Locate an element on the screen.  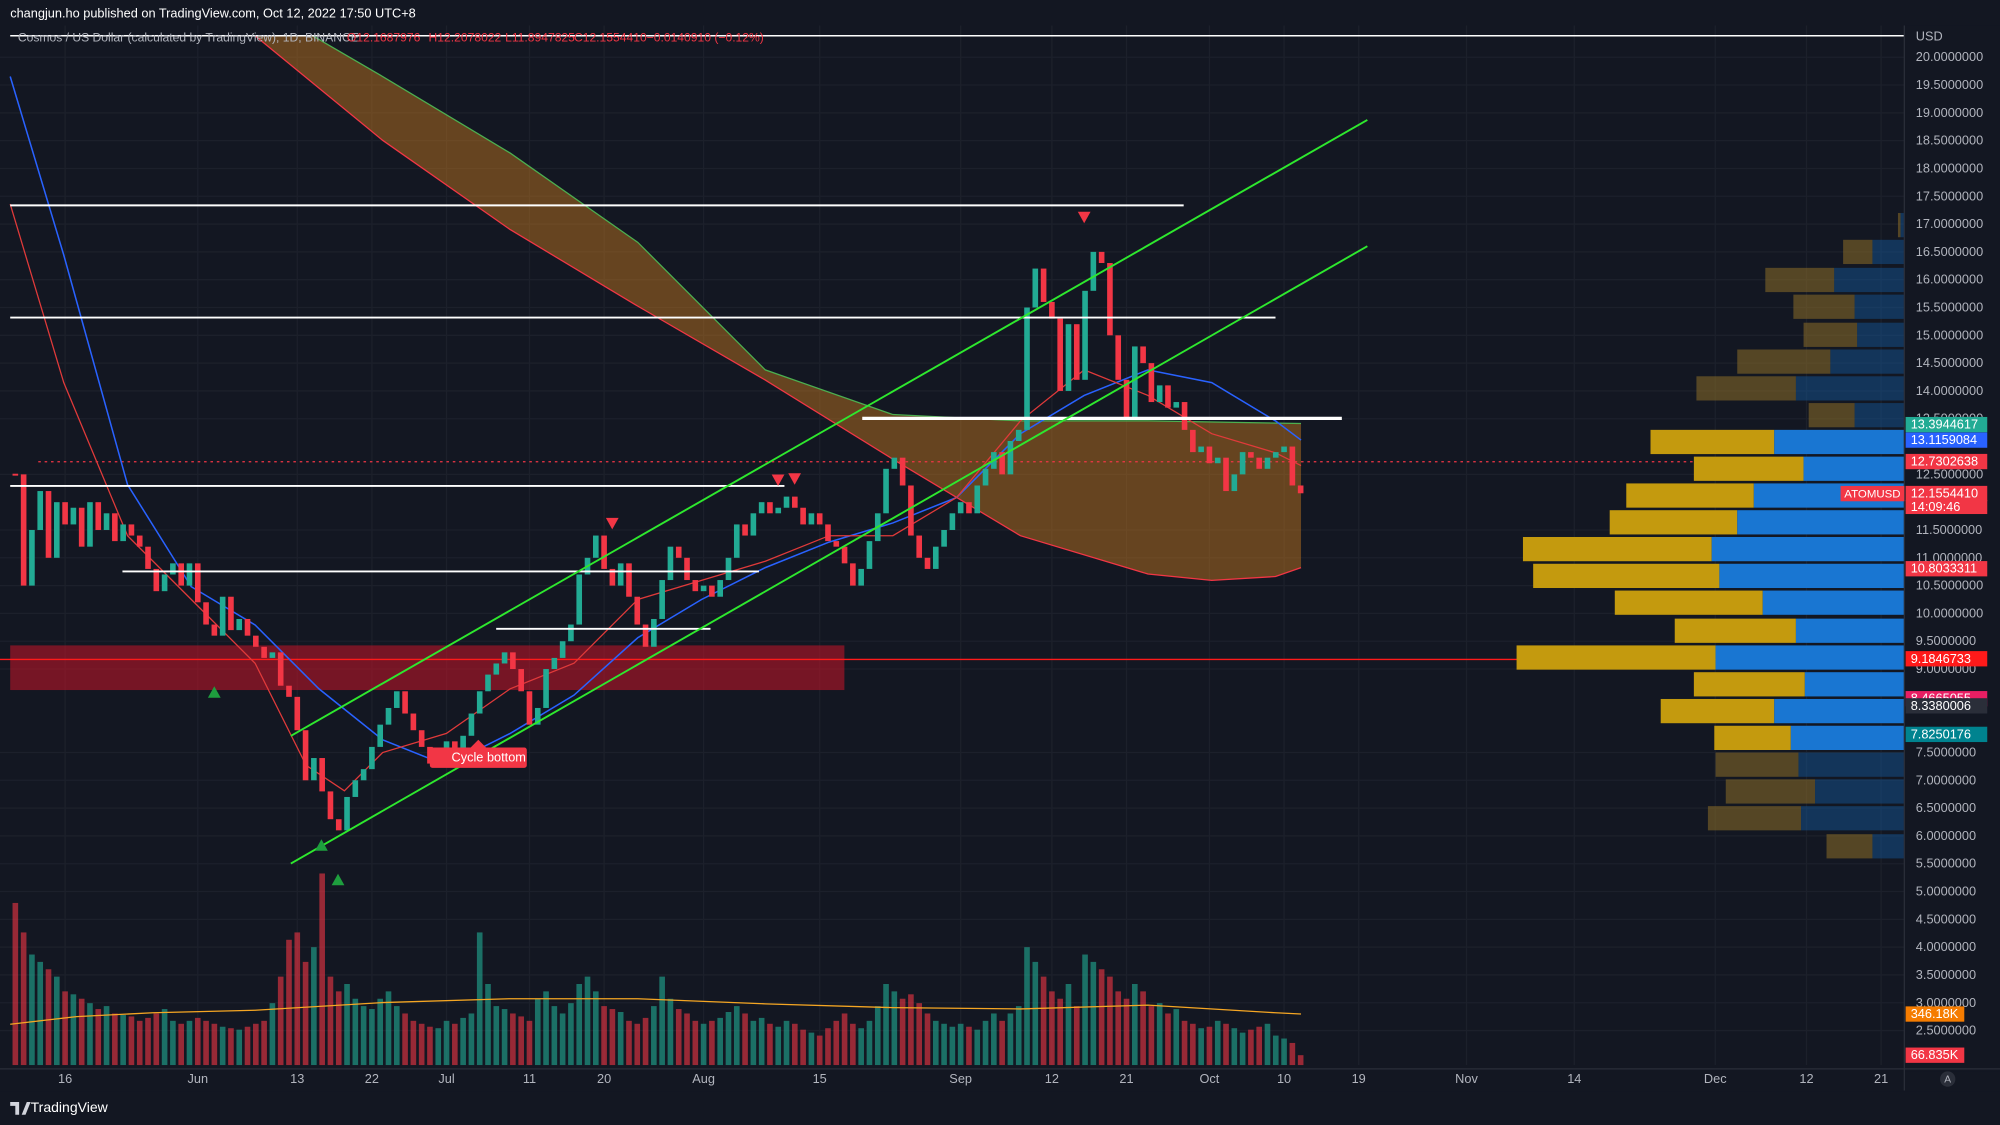
y-tick-label: 16.5000000 is located at coordinates (1949, 251).